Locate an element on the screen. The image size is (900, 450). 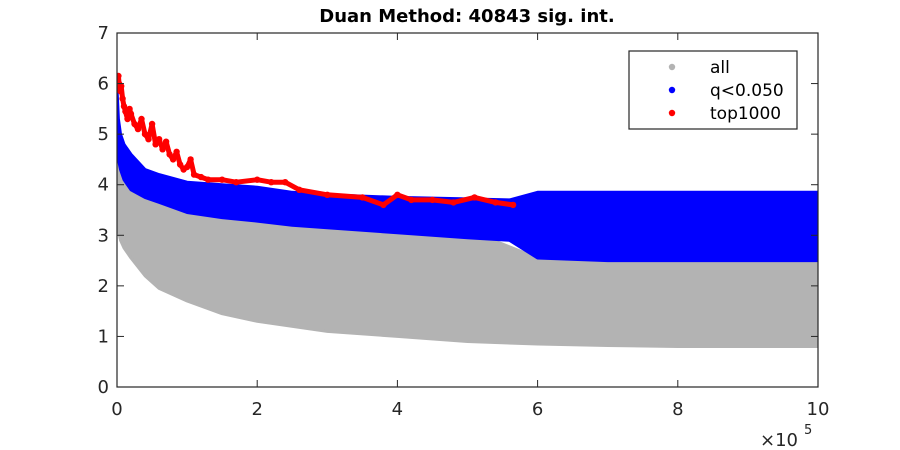
legend-box is located at coordinates (713, 90).